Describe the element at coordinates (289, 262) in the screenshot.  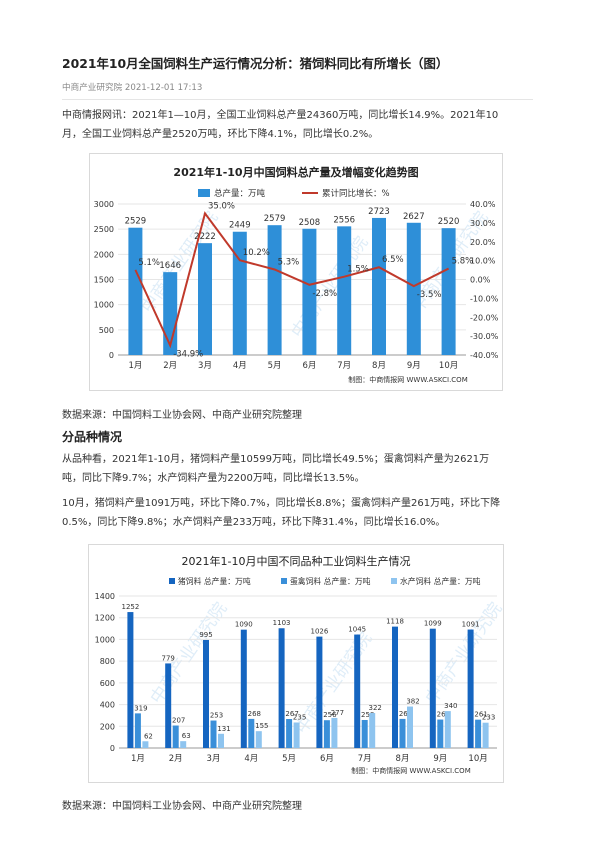
I see `line-value-label: 5.3%` at that location.